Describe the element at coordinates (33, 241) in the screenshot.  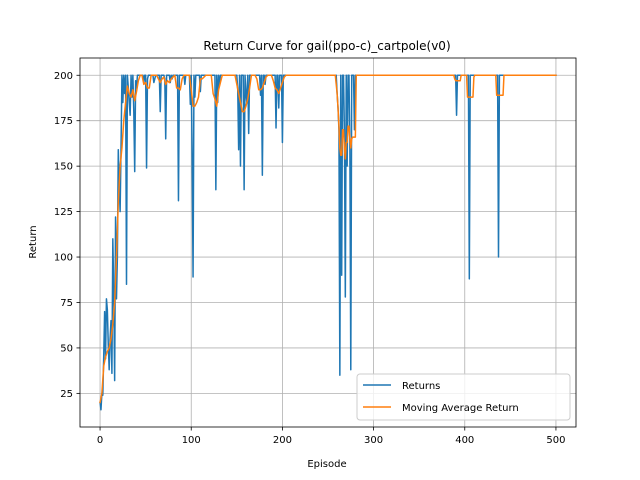
I see `y-axis-label: Return` at that location.